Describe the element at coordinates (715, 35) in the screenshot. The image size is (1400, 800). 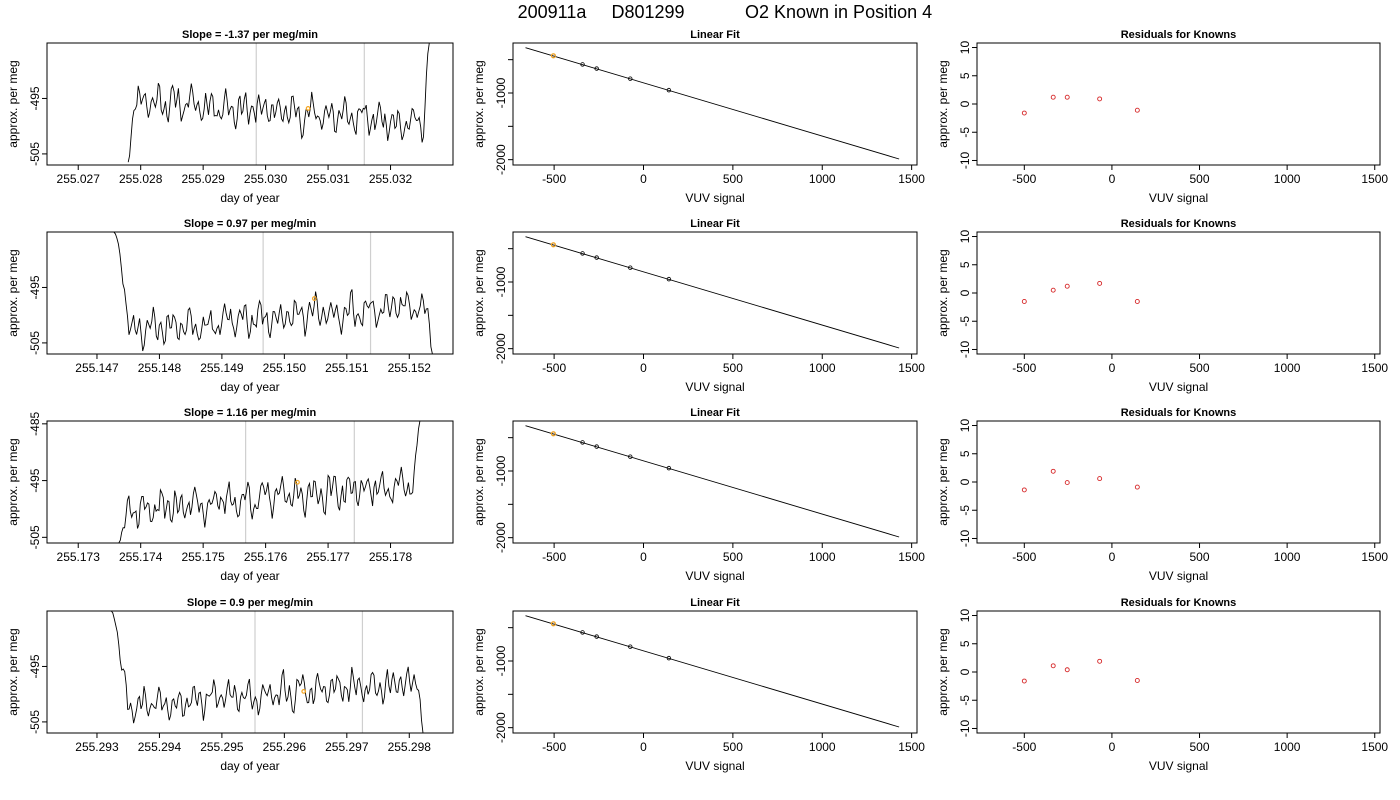
I see `chart-title: Linear Fit` at that location.